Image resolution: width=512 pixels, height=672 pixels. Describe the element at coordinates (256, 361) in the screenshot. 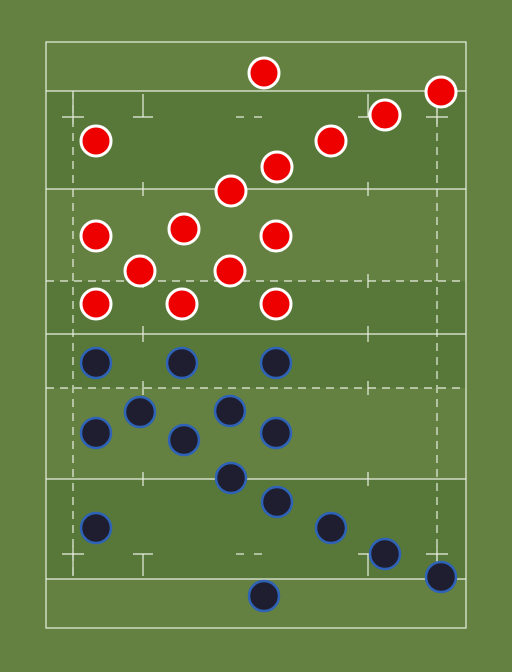

I see `bottom-halfway-zone` at that location.